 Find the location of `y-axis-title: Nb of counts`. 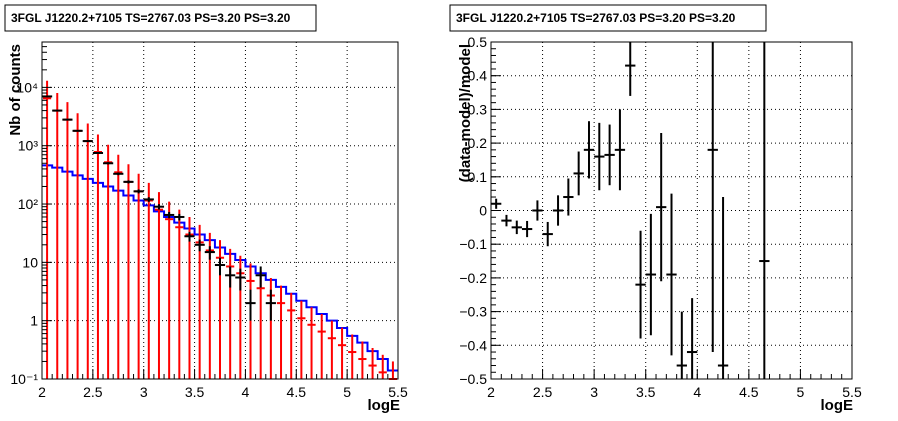

y-axis-title: Nb of counts is located at coordinates (15, 90).